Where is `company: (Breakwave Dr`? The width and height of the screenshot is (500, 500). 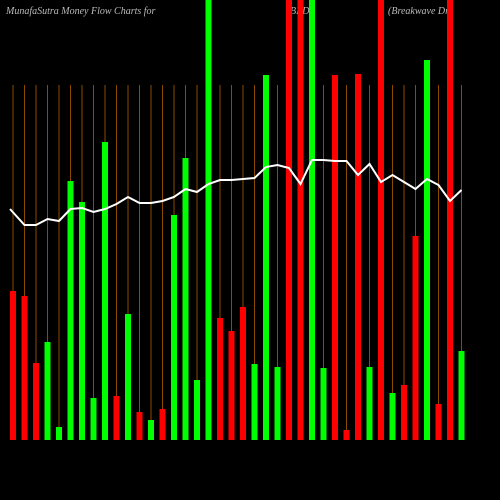 company: (Breakwave Dr is located at coordinates (418, 11).